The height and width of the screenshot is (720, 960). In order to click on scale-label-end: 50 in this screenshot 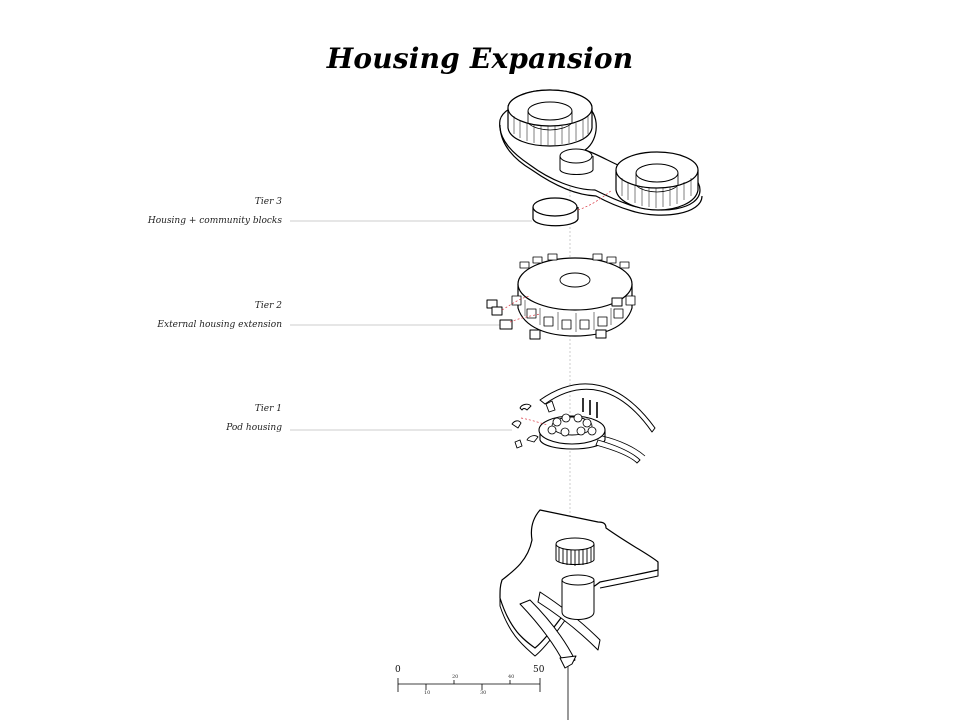, I will do `click(539, 670)`.